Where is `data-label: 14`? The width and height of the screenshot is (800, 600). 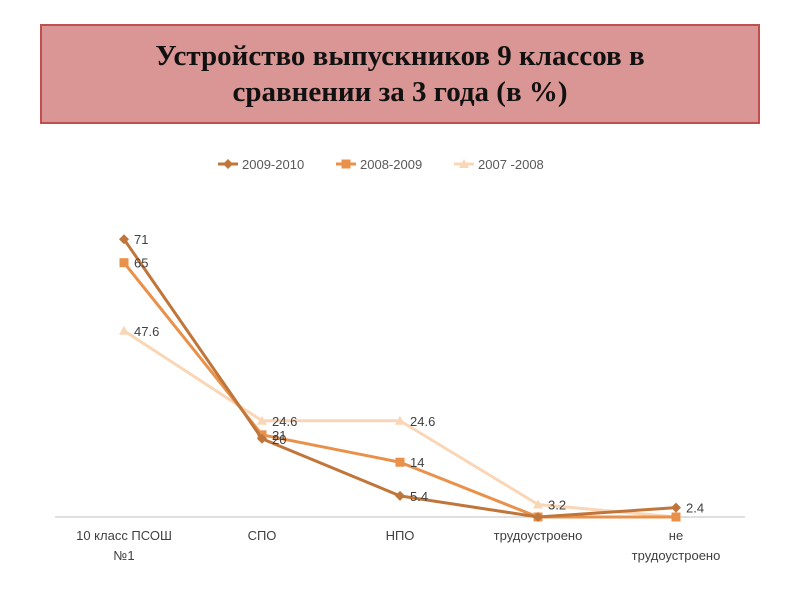 data-label: 14 is located at coordinates (417, 462).